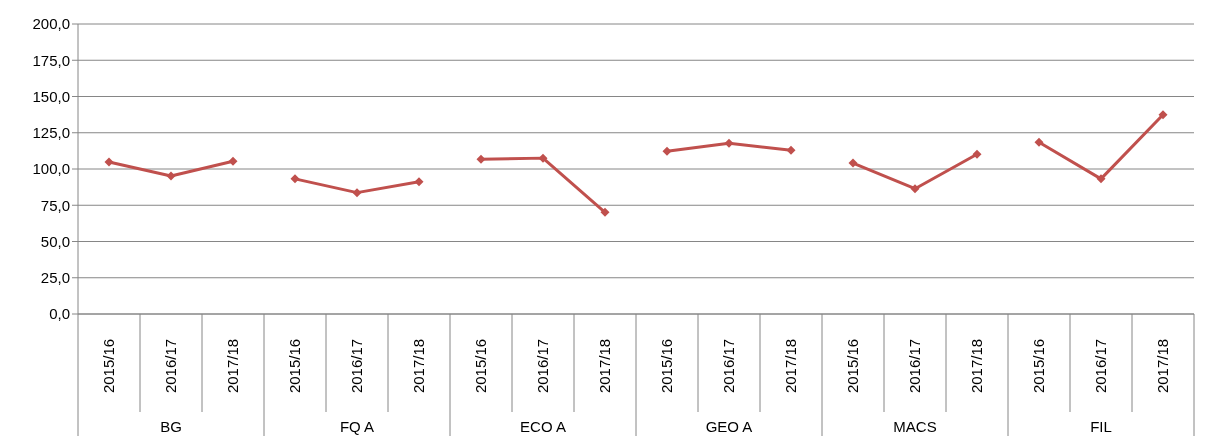 This screenshot has width=1206, height=443. What do you see at coordinates (51, 133) in the screenshot?
I see `y-tick-label: 125,0` at bounding box center [51, 133].